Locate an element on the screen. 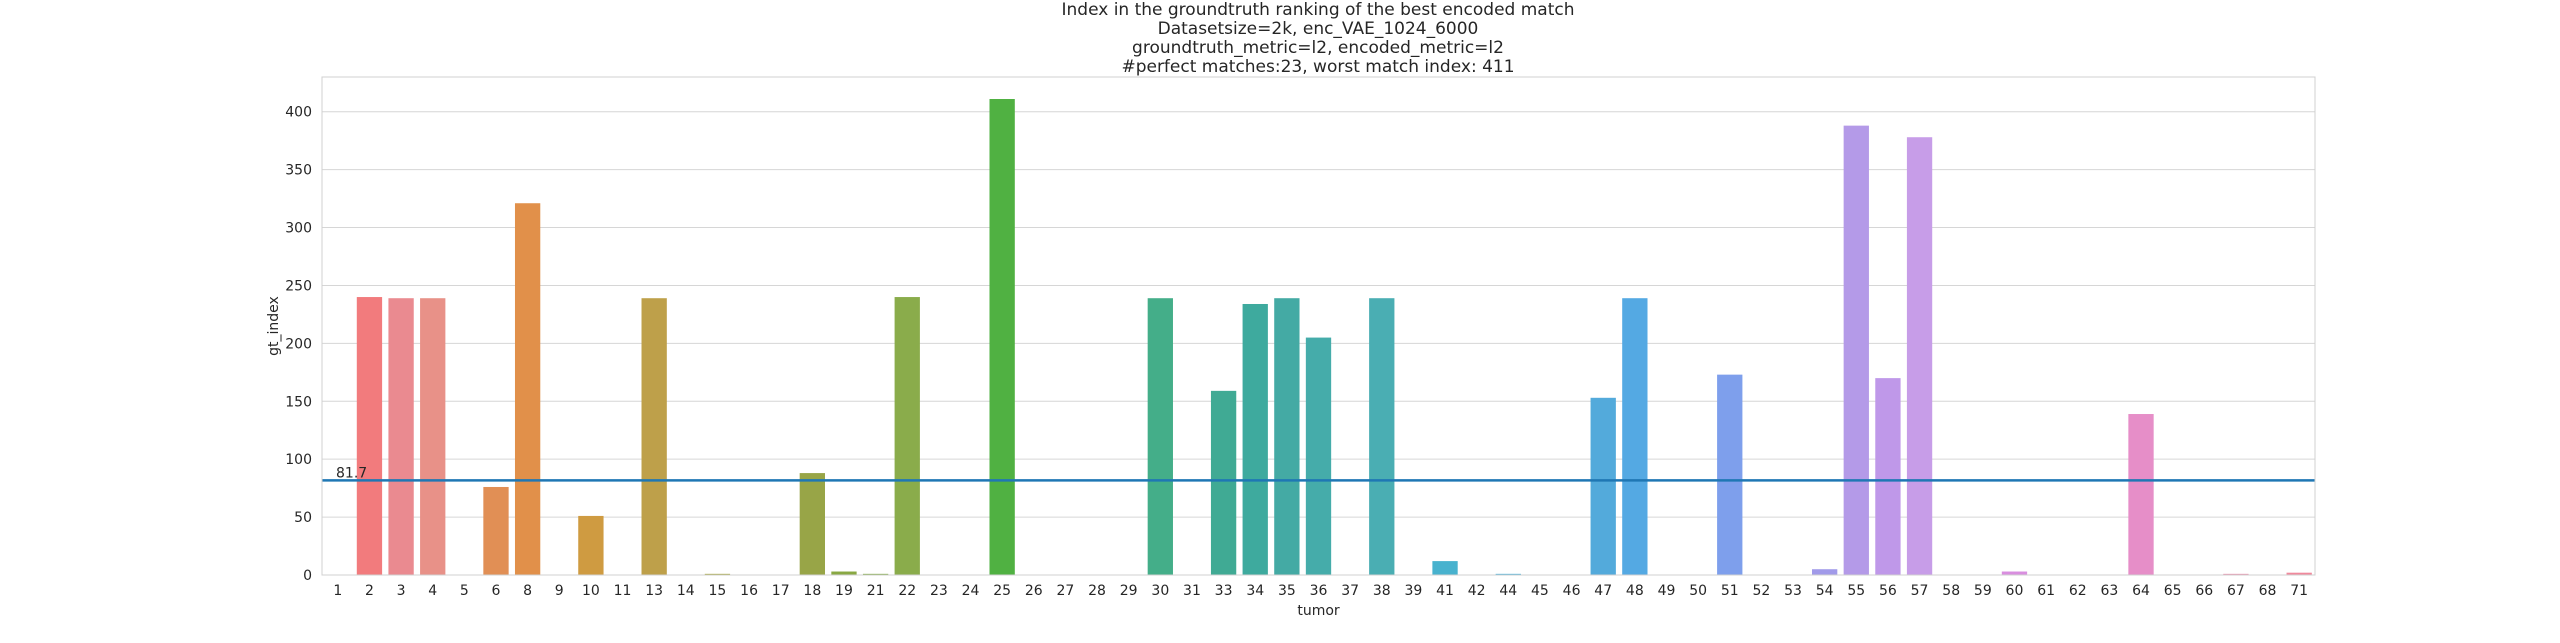 The height and width of the screenshot is (643, 2560). x-tick-label: 13 is located at coordinates (654, 591).